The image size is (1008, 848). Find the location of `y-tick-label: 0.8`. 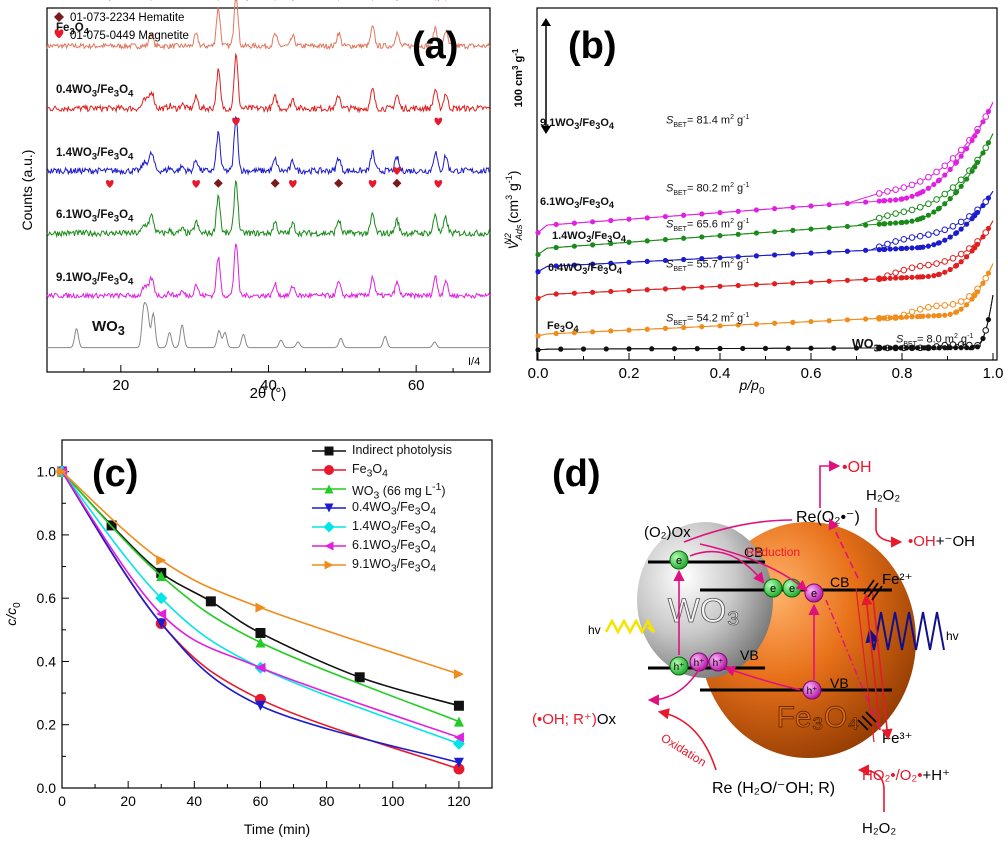

y-tick-label: 0.8 is located at coordinates (47, 535).